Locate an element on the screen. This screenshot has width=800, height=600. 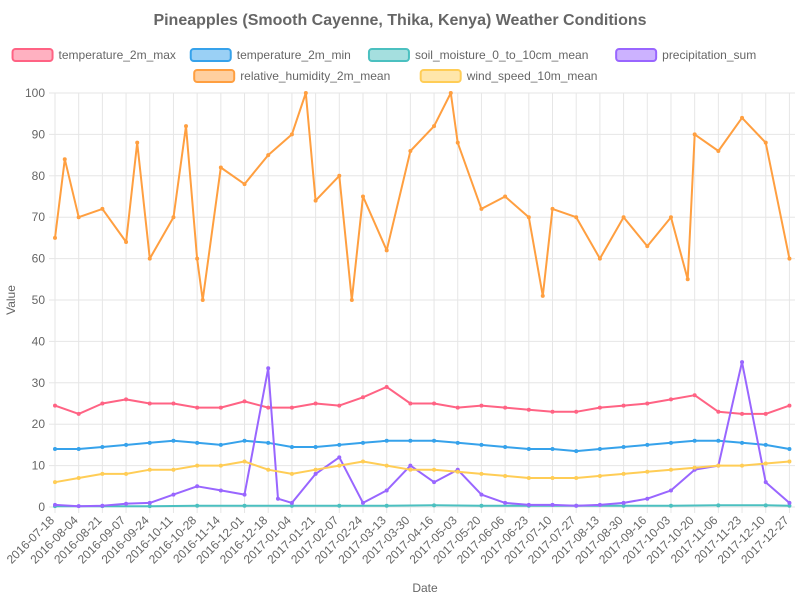
series-wind_speed_10m_mean is located at coordinates (422, 472).